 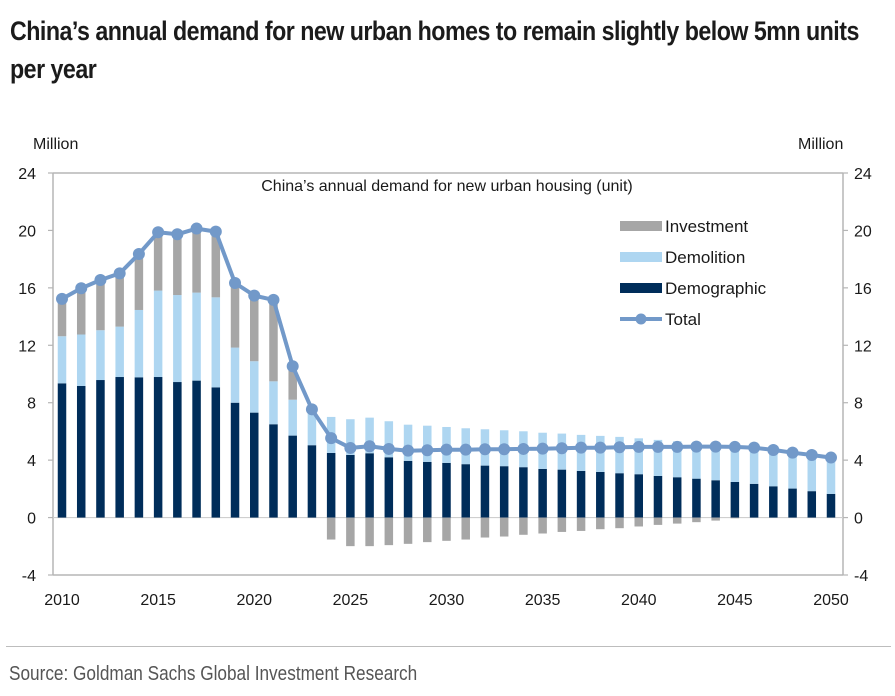 What do you see at coordinates (858, 404) in the screenshot?
I see `right-y-tick-label: 8` at bounding box center [858, 404].